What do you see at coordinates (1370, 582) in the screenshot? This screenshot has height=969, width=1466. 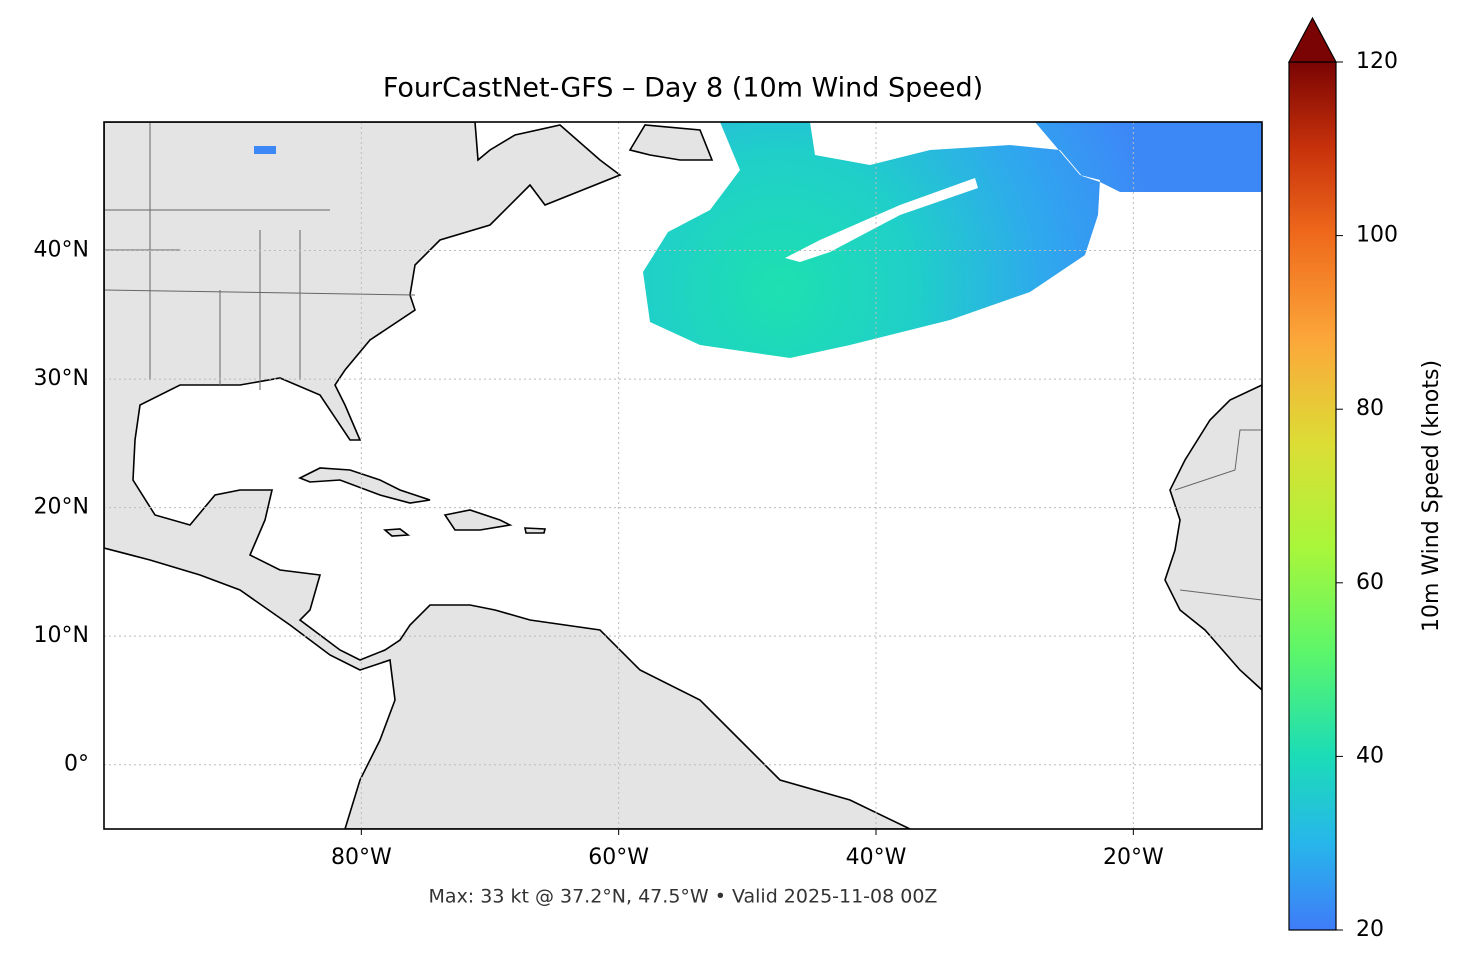 I see `colorbar-tick-label: 60` at bounding box center [1370, 582].